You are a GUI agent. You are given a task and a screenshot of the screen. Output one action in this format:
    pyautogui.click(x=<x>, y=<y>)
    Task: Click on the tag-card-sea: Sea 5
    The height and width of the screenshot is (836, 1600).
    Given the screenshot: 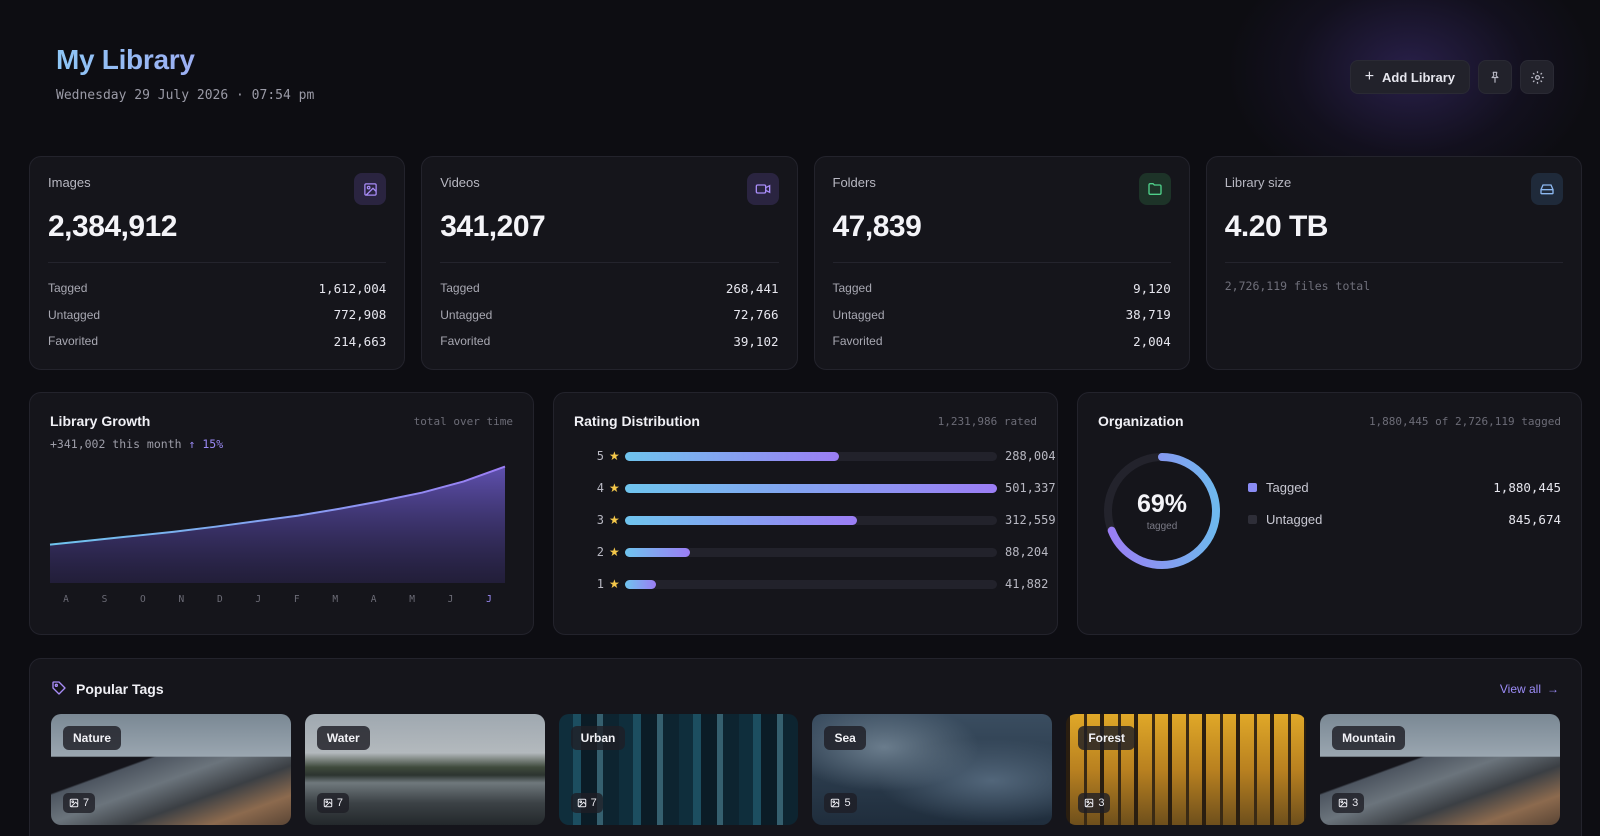 What is the action you would take?
    pyautogui.click(x=932, y=769)
    